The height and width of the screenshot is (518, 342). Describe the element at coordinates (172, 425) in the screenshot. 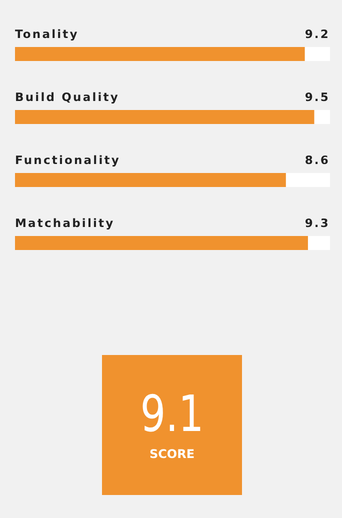

I see `score-box: 9.1 SCORE` at that location.